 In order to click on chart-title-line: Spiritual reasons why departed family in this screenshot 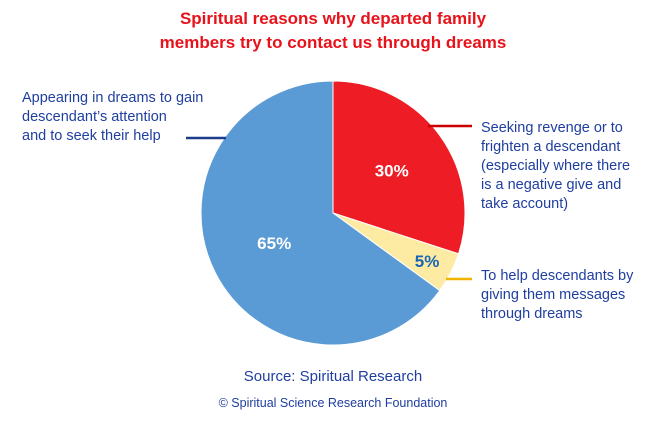, I will do `click(333, 18)`.